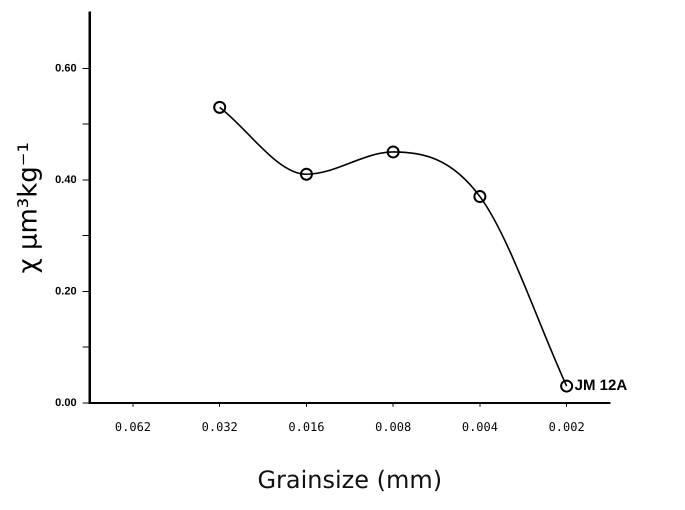 This screenshot has height=510, width=685. What do you see at coordinates (393, 427) in the screenshot?
I see `x-tick-label: 0.008` at bounding box center [393, 427].